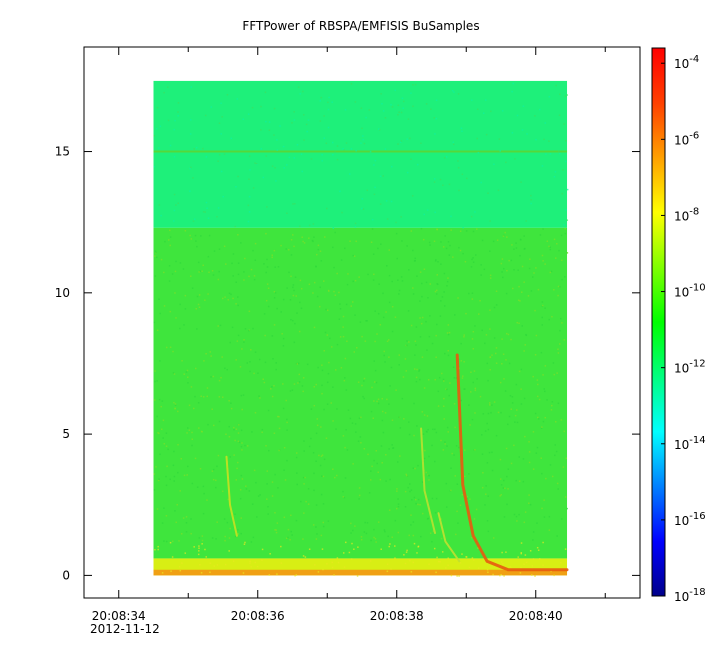  What do you see at coordinates (690, 291) in the screenshot?
I see `colorbar-tick-label: 10⁻¹⁰` at bounding box center [690, 291].